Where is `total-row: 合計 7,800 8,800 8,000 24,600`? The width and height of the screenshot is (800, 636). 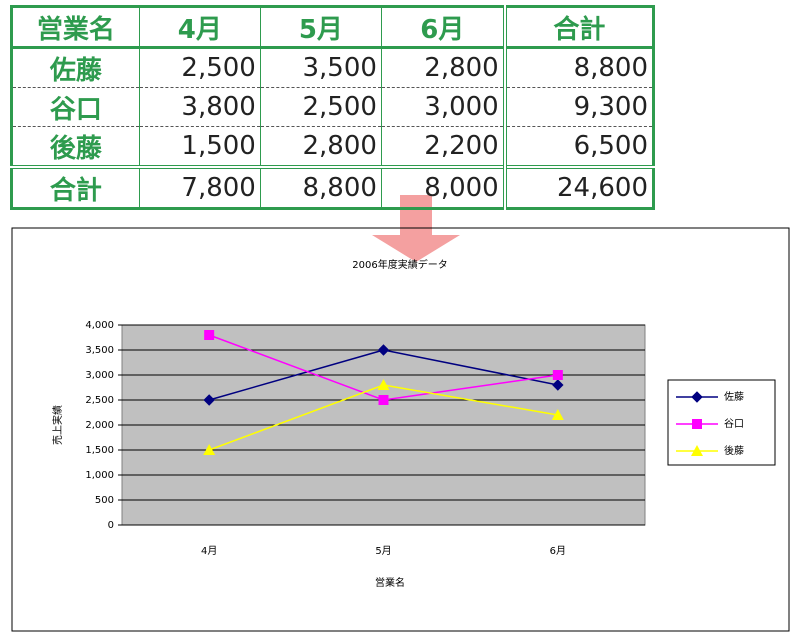
total-row: 合計 7,800 8,800 8,000 24,600 is located at coordinates (332, 187).